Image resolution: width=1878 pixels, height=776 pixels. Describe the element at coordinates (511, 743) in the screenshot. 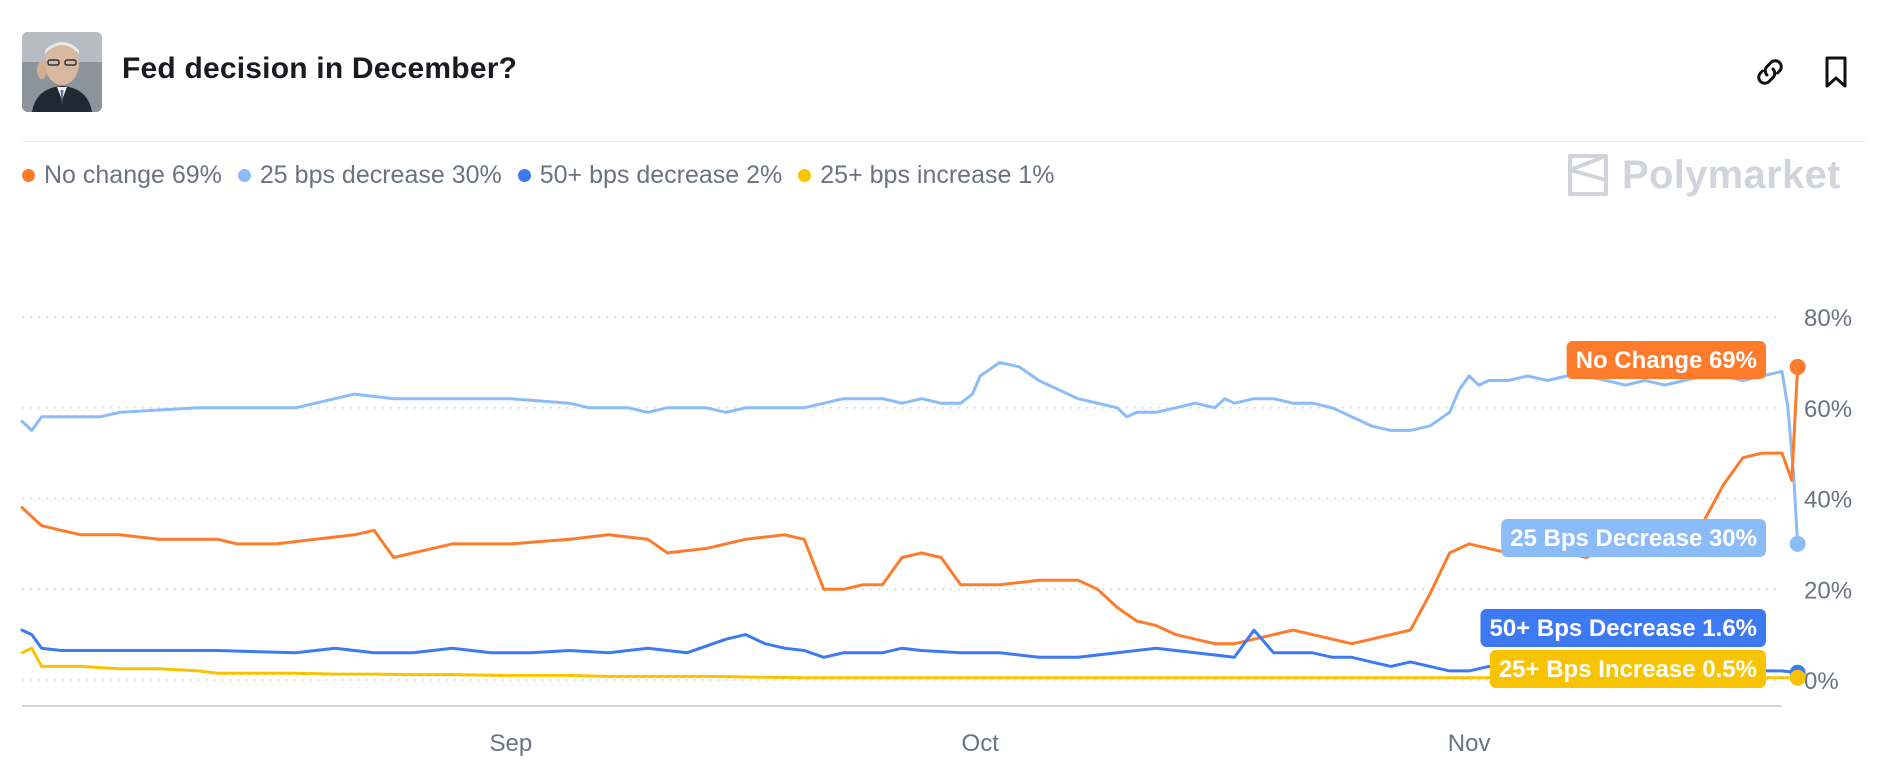

I see `x-tick-label-sep: Sep` at that location.